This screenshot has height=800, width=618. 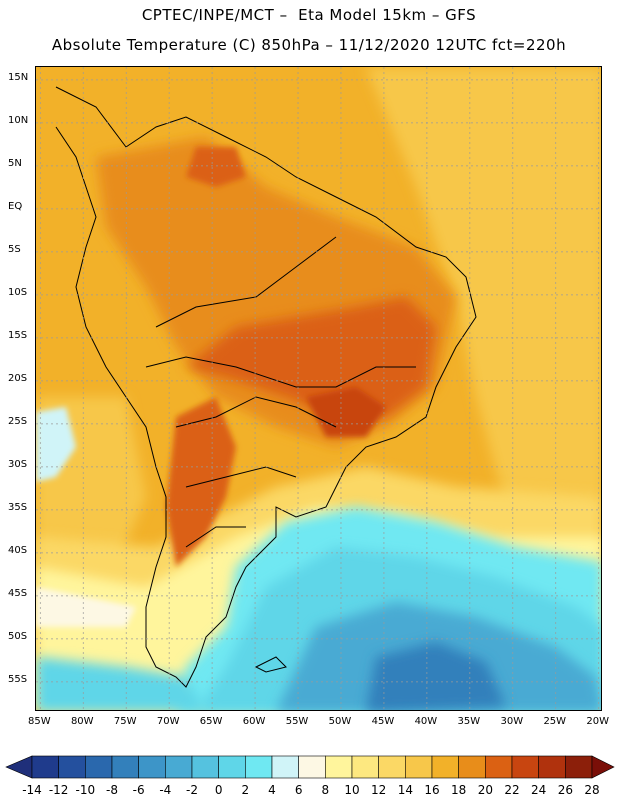 I want to click on latitude-label: 45S, so click(x=18, y=593).